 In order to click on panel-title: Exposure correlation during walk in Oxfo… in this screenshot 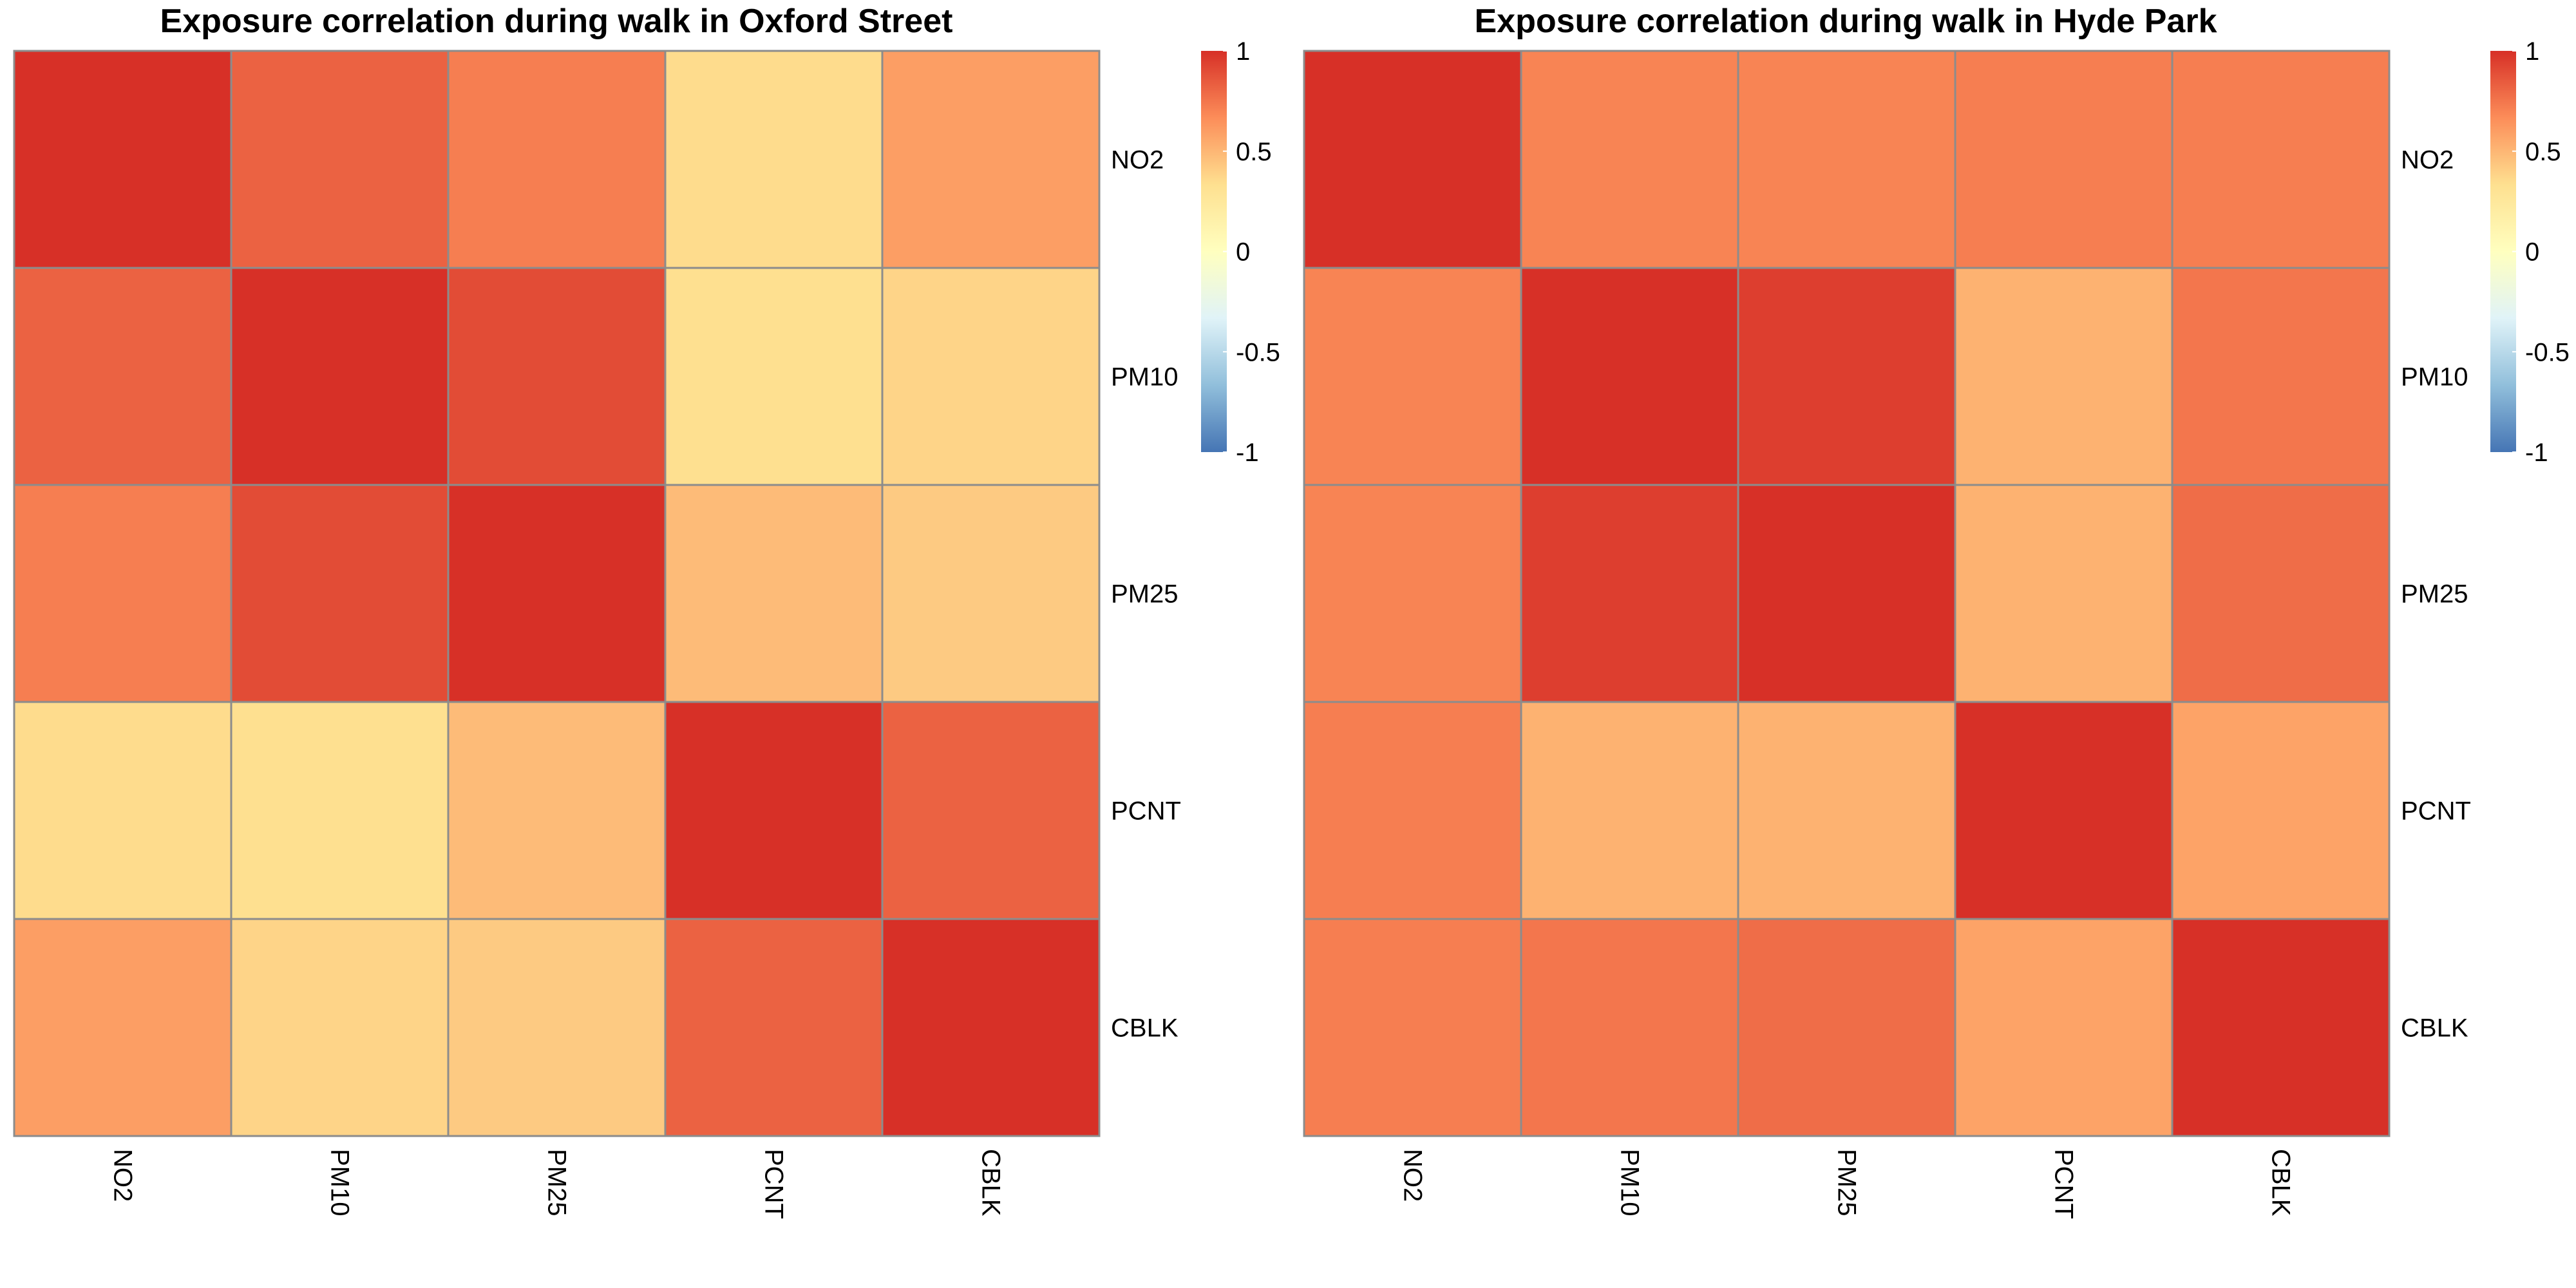, I will do `click(556, 22)`.